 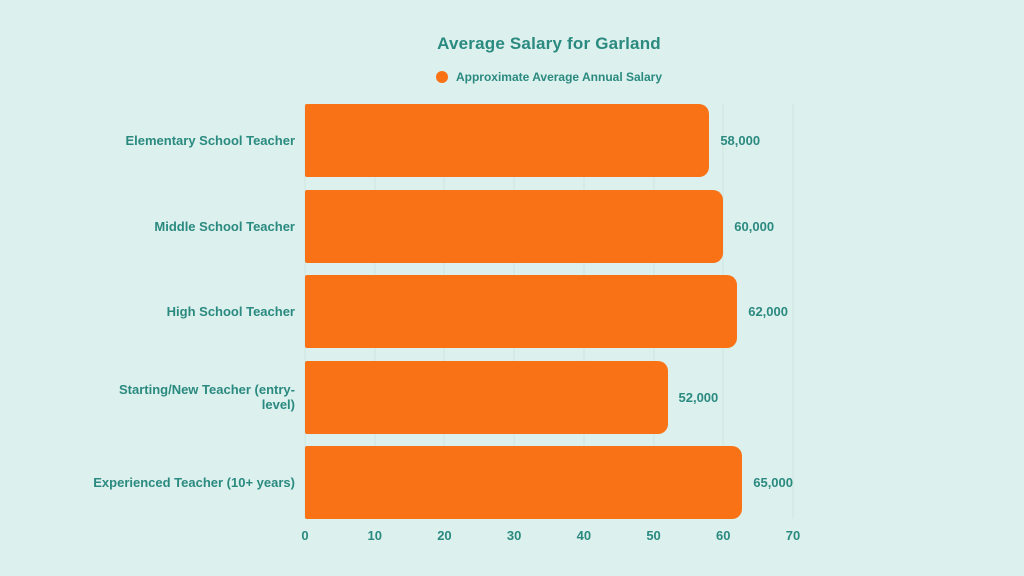 I want to click on x-tick-label: 60, so click(x=723, y=535).